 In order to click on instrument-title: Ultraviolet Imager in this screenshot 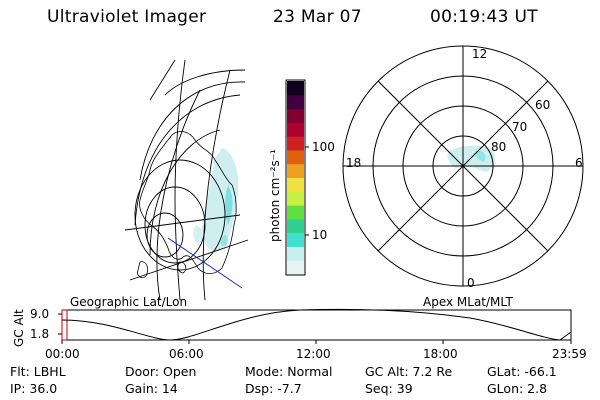, I will do `click(127, 17)`.